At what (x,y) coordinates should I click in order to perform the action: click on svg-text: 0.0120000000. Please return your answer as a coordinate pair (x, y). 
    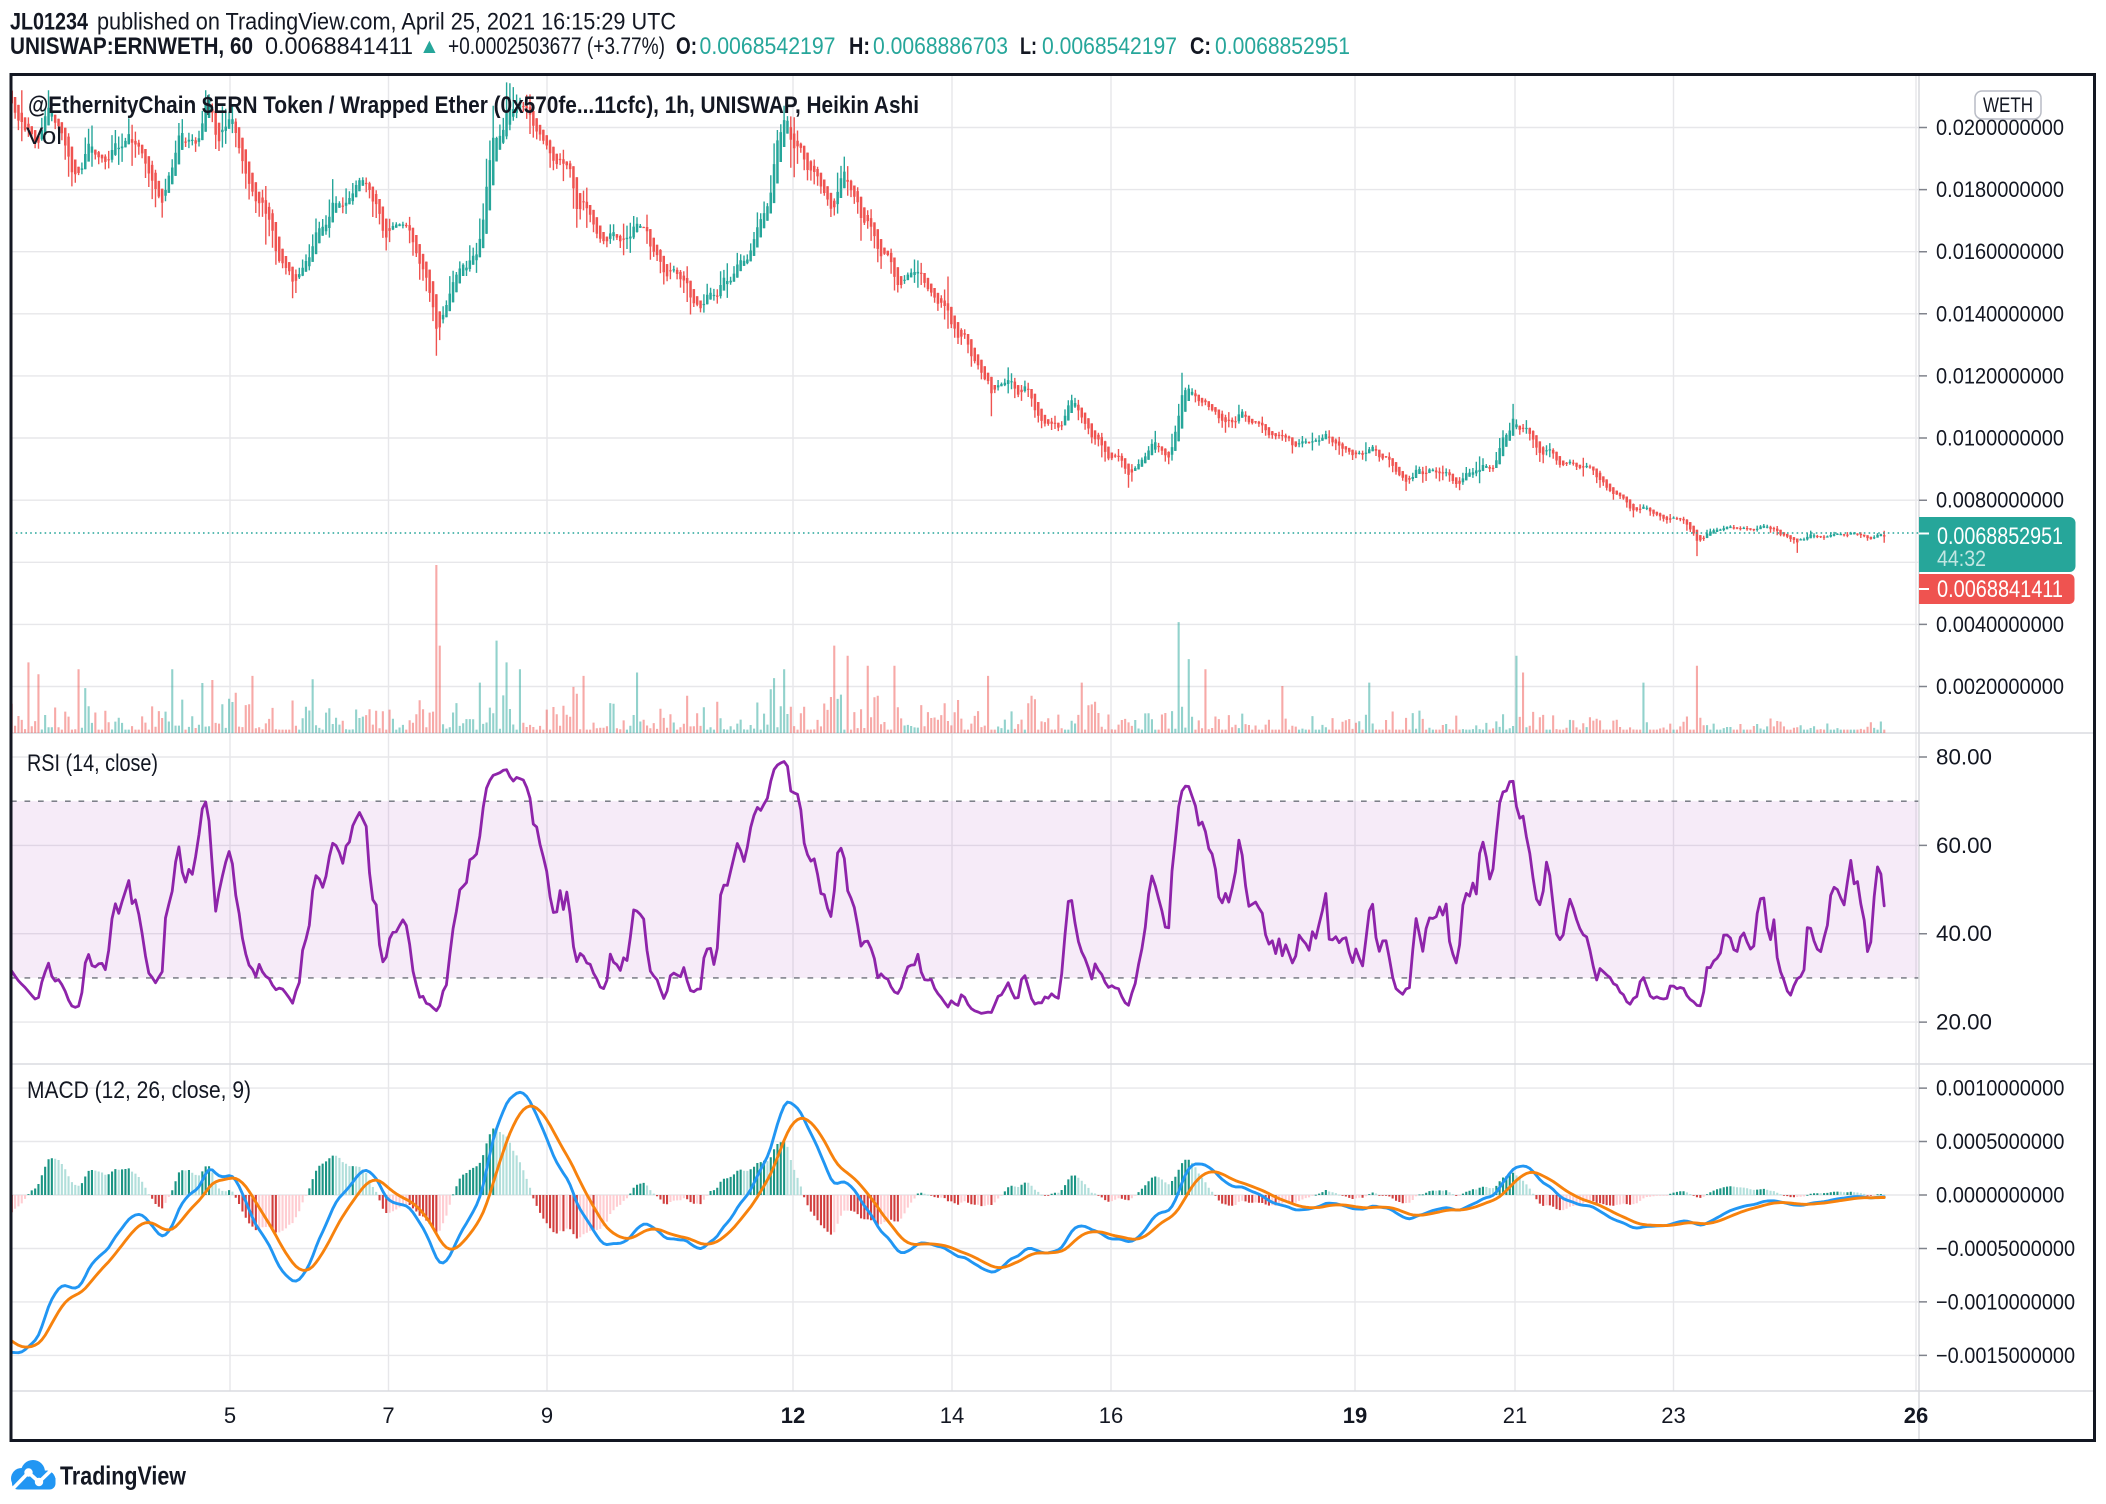
    Looking at the image, I should click on (2000, 375).